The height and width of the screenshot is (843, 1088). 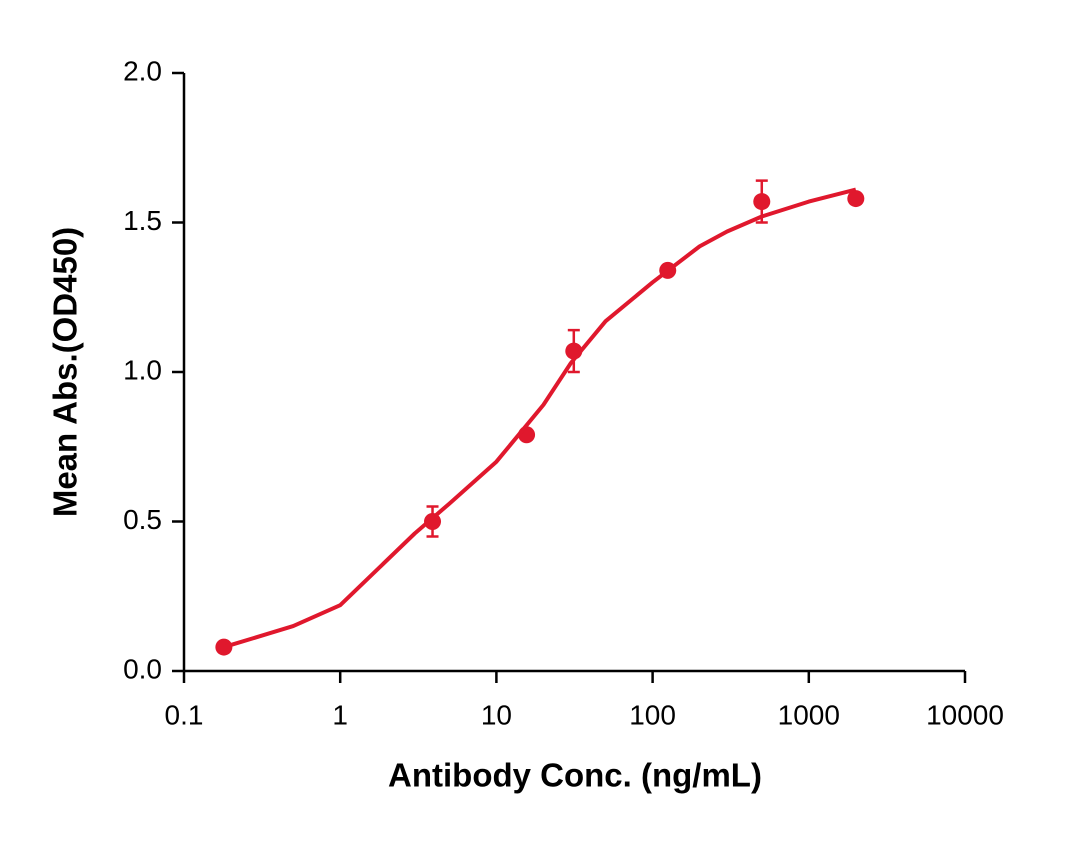 What do you see at coordinates (575, 775) in the screenshot?
I see `x-axis-title: Antibody Conc. (ng/mL)` at bounding box center [575, 775].